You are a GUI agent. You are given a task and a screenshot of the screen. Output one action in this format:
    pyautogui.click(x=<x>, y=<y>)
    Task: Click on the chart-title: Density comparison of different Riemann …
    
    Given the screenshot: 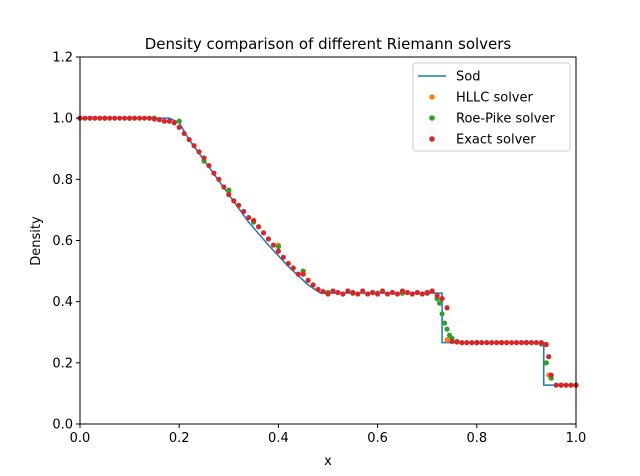 What is the action you would take?
    pyautogui.click(x=328, y=44)
    